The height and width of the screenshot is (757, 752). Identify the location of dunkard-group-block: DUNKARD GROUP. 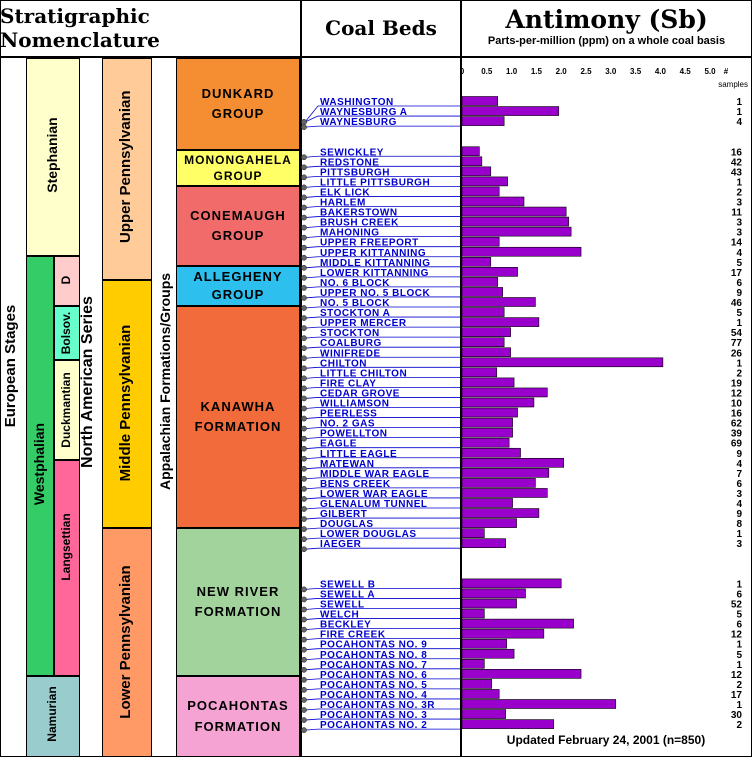
(238, 104).